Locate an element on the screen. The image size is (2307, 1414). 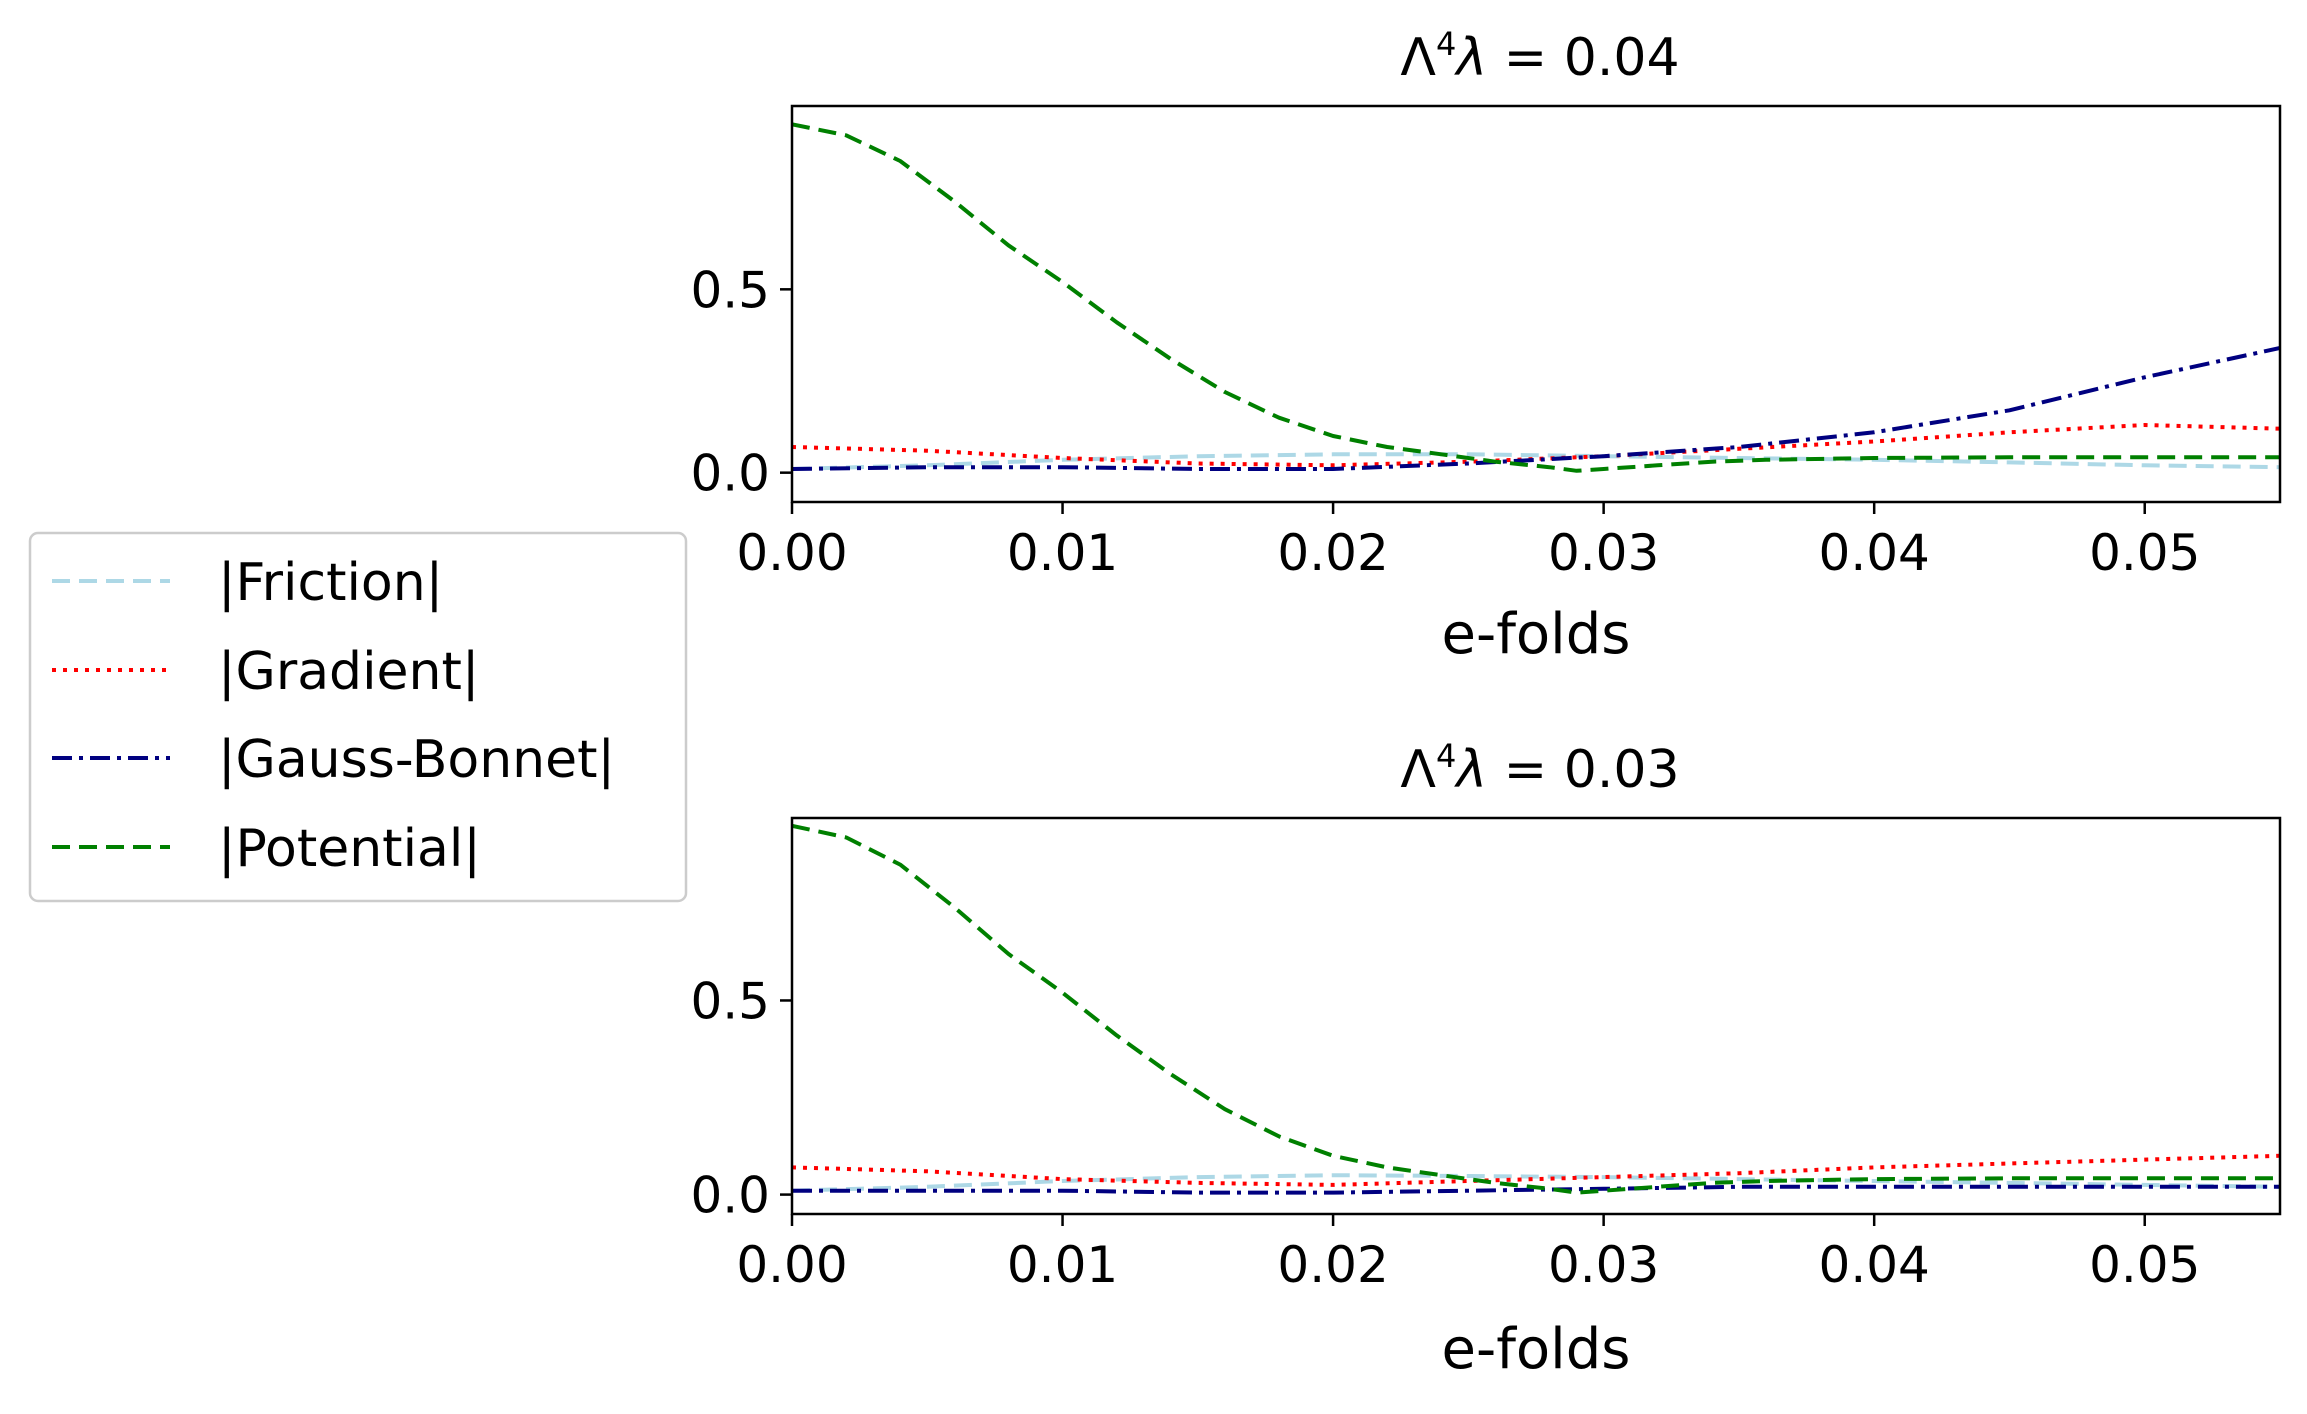
bottom-x-axis-label: e-folds is located at coordinates (1536, 1349).